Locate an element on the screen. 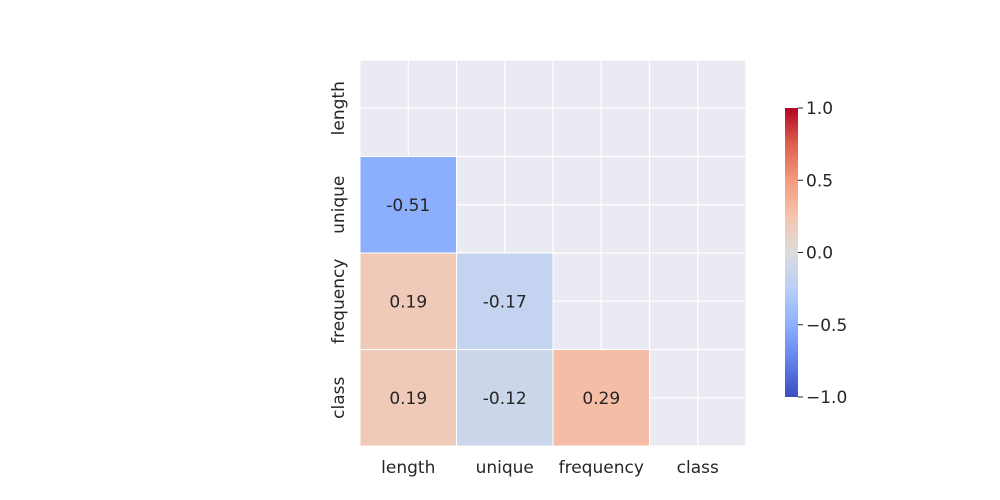 Image resolution: width=1000 pixels, height=500 pixels. colorbar-gradient is located at coordinates (791, 252).